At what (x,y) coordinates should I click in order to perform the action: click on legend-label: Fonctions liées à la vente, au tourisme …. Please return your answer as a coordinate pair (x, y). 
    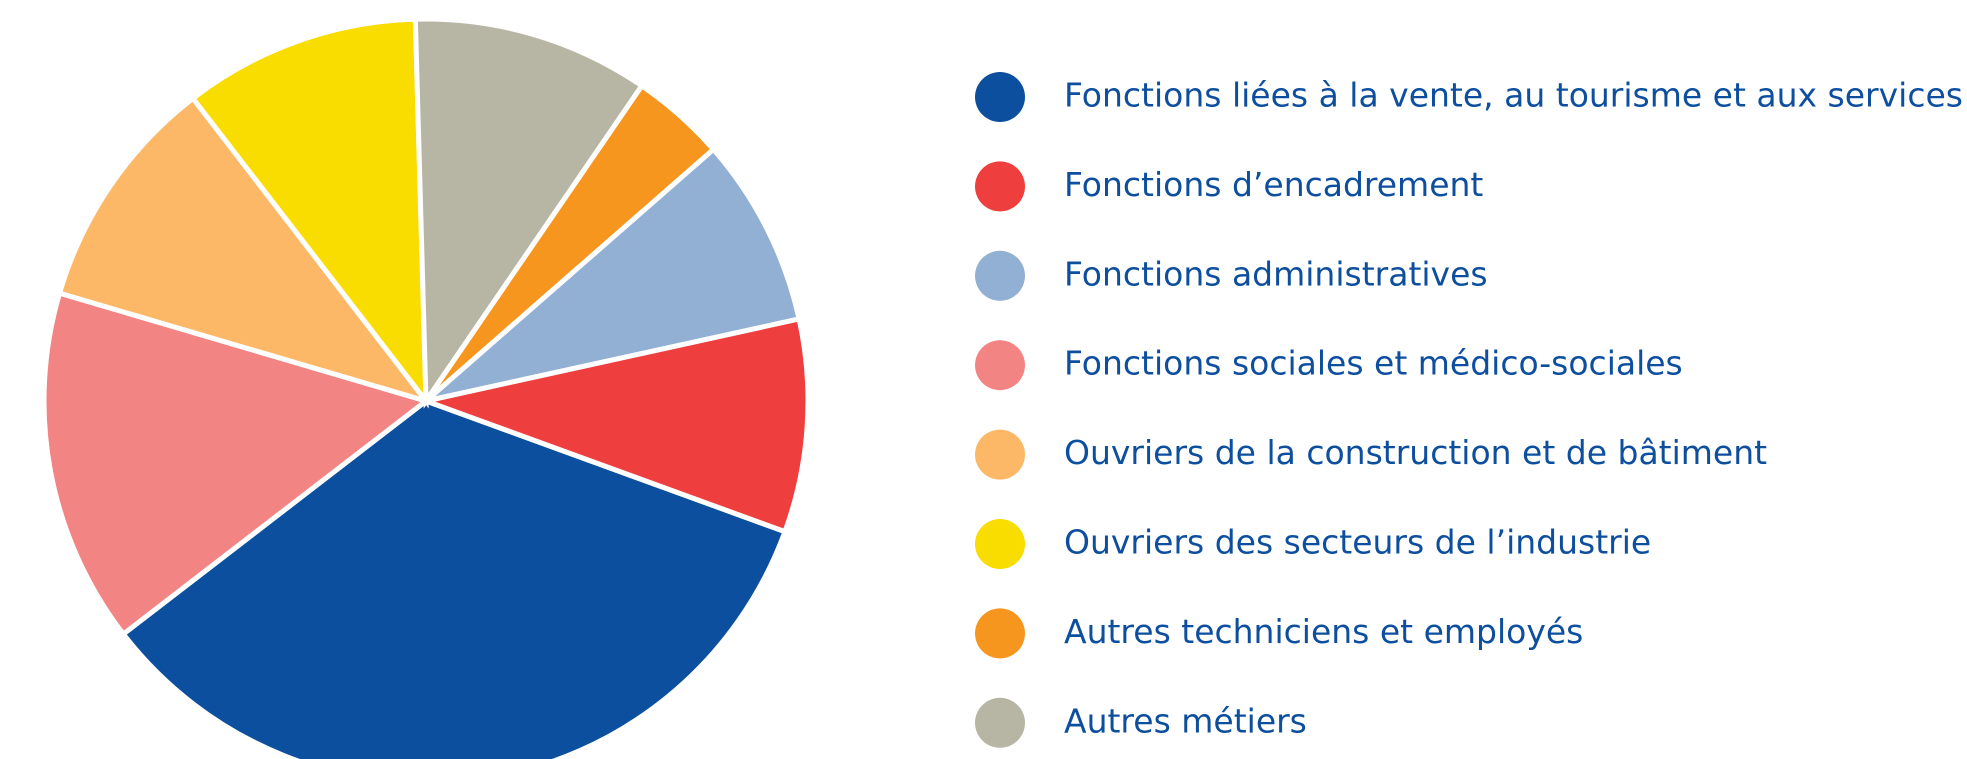
    Looking at the image, I should click on (1513, 95).